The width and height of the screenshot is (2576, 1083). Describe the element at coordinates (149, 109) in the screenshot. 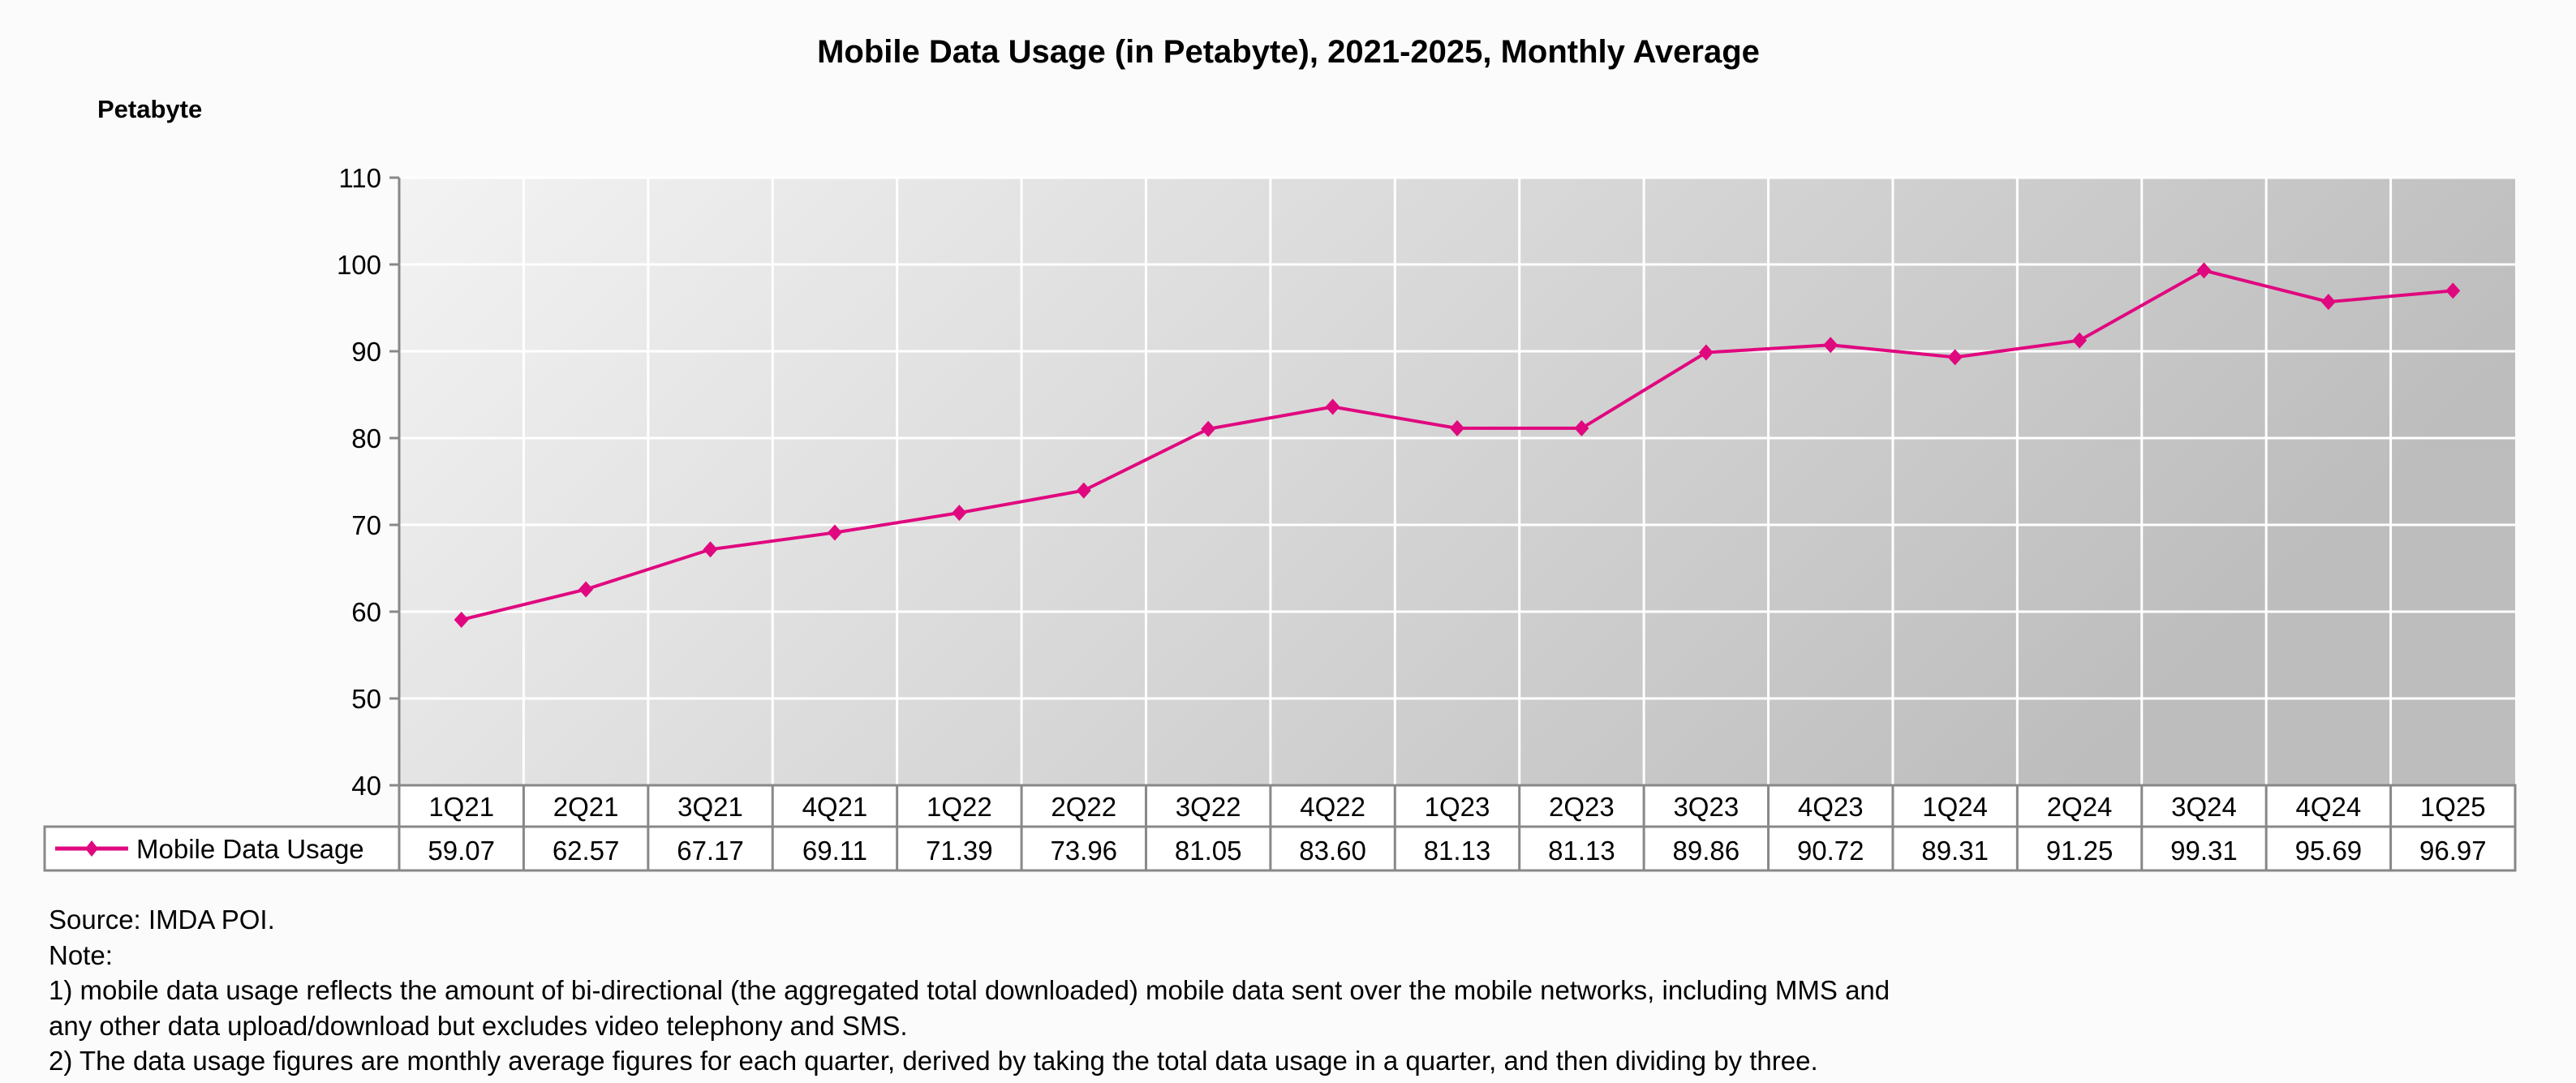

I see `y-axis-label: Petabyte` at that location.